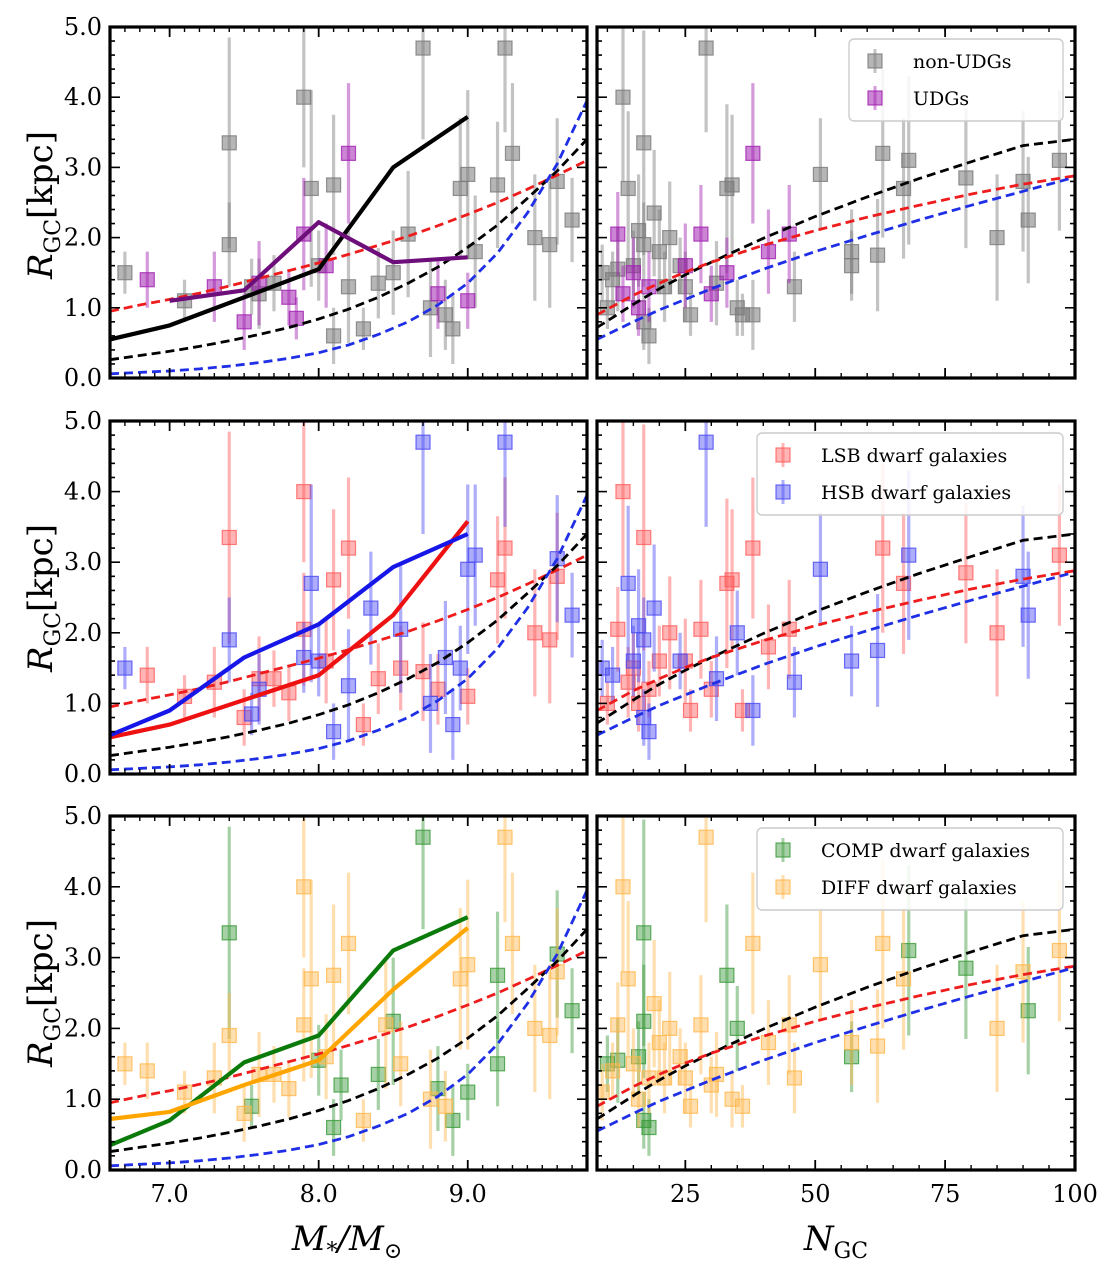 The image size is (1114, 1270). Describe the element at coordinates (914, 456) in the screenshot. I see `legend-label: LSB dwarf galaxies` at that location.